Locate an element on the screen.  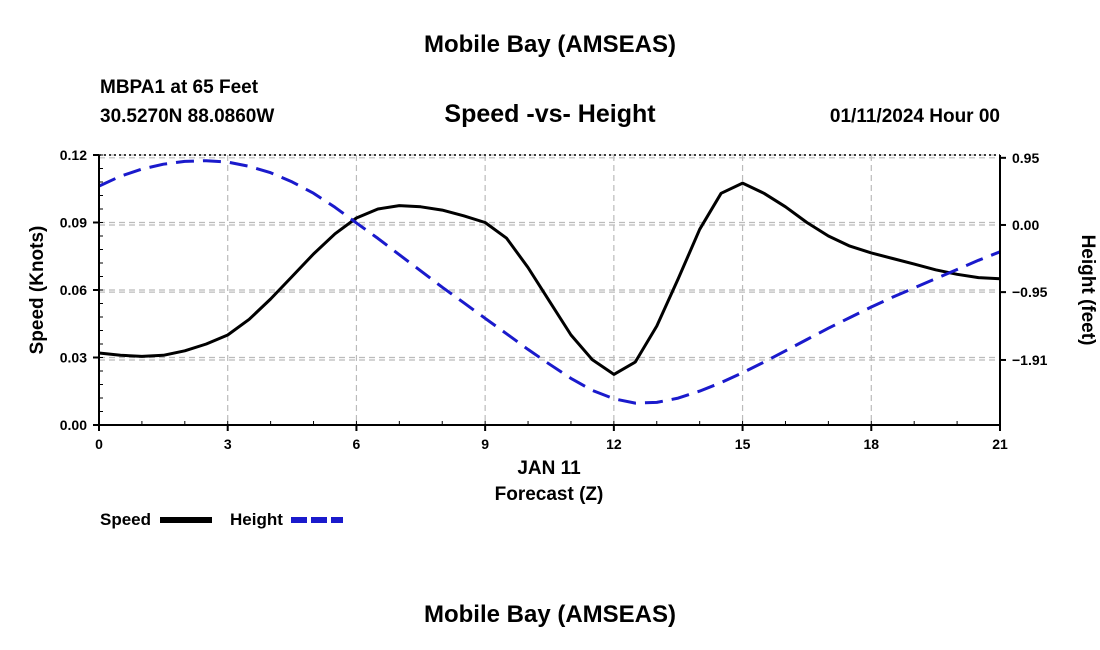
forecast-datetime: 01/11/2024 Hour 00 is located at coordinates (914, 116).